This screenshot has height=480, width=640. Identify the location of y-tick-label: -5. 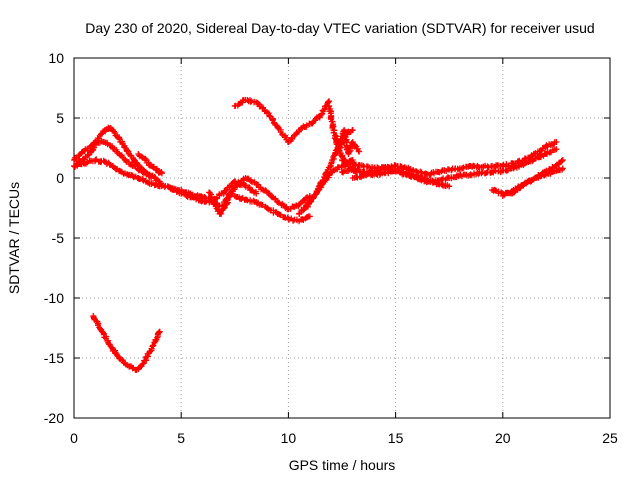
(58, 238).